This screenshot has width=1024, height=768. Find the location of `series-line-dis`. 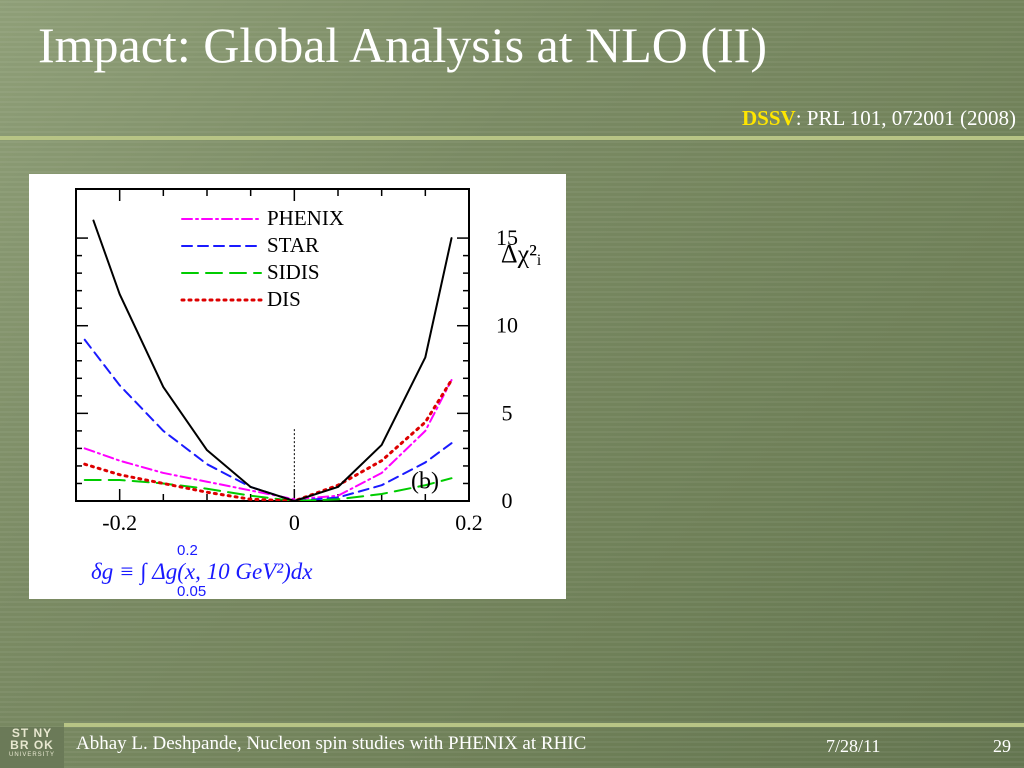

series-line-dis is located at coordinates (268, 439).